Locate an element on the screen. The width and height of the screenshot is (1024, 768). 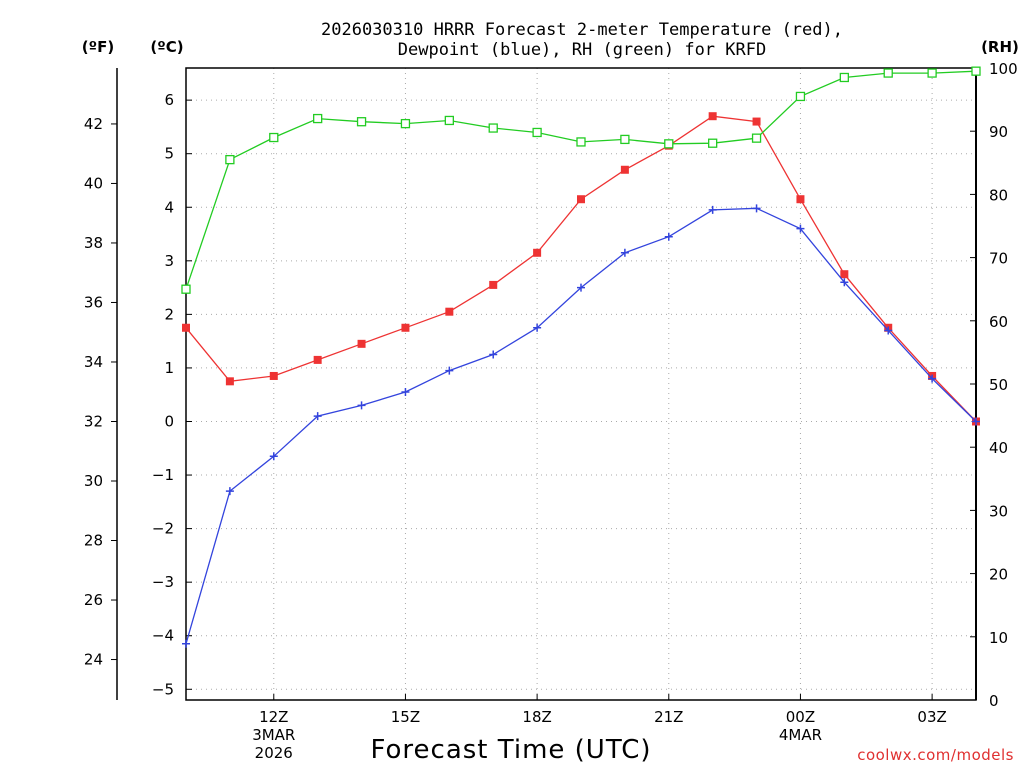
celsius-tick-label: 1 is located at coordinates (169, 368).